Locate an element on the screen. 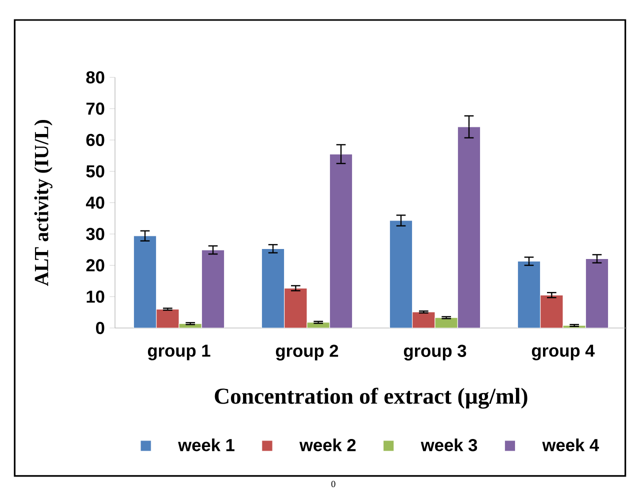 This screenshot has width=640, height=488. y-tick-label: 0 is located at coordinates (100, 328).